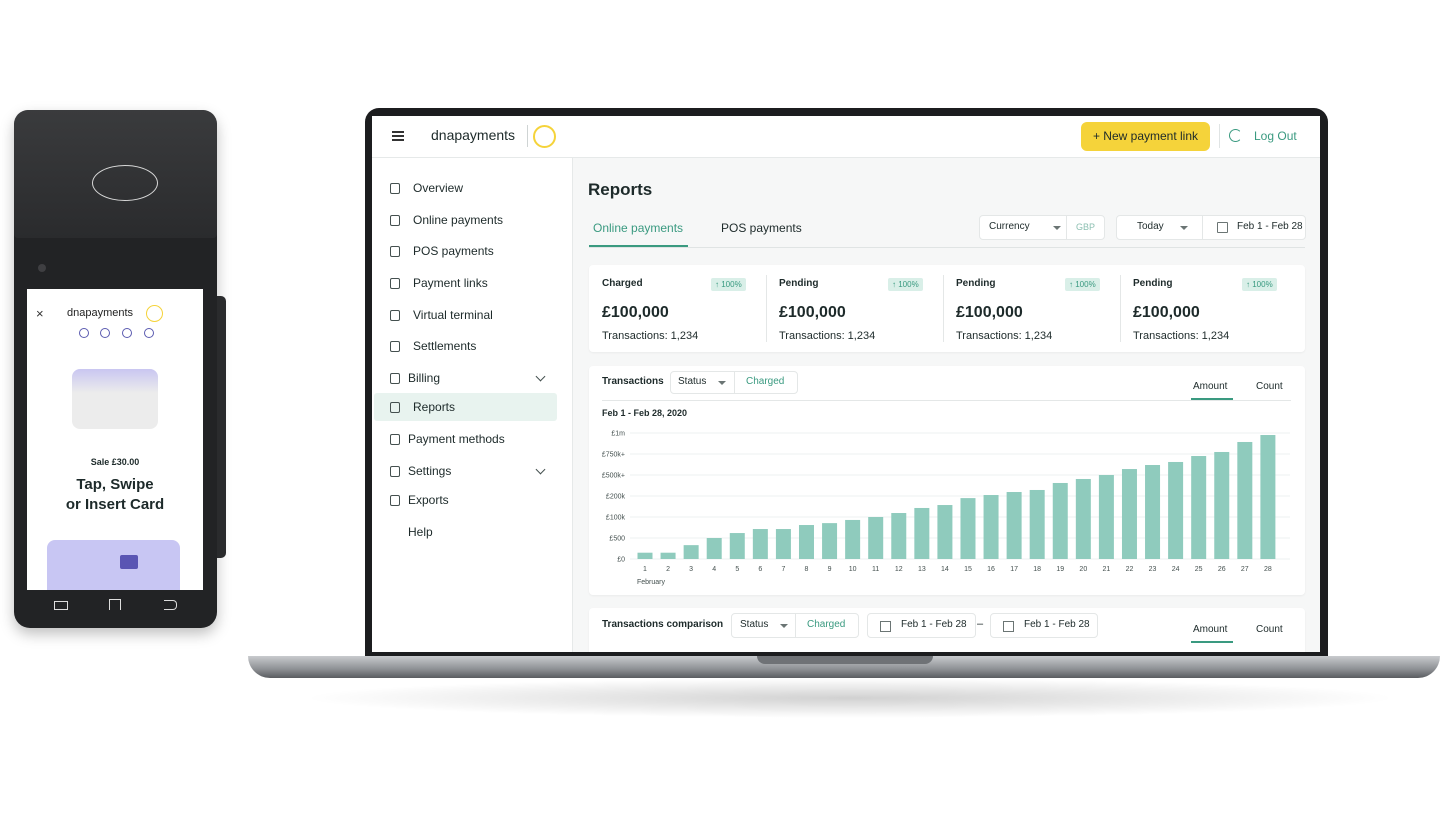 The image size is (1440, 840). What do you see at coordinates (170, 605) in the screenshot?
I see `nav-back-icon` at bounding box center [170, 605].